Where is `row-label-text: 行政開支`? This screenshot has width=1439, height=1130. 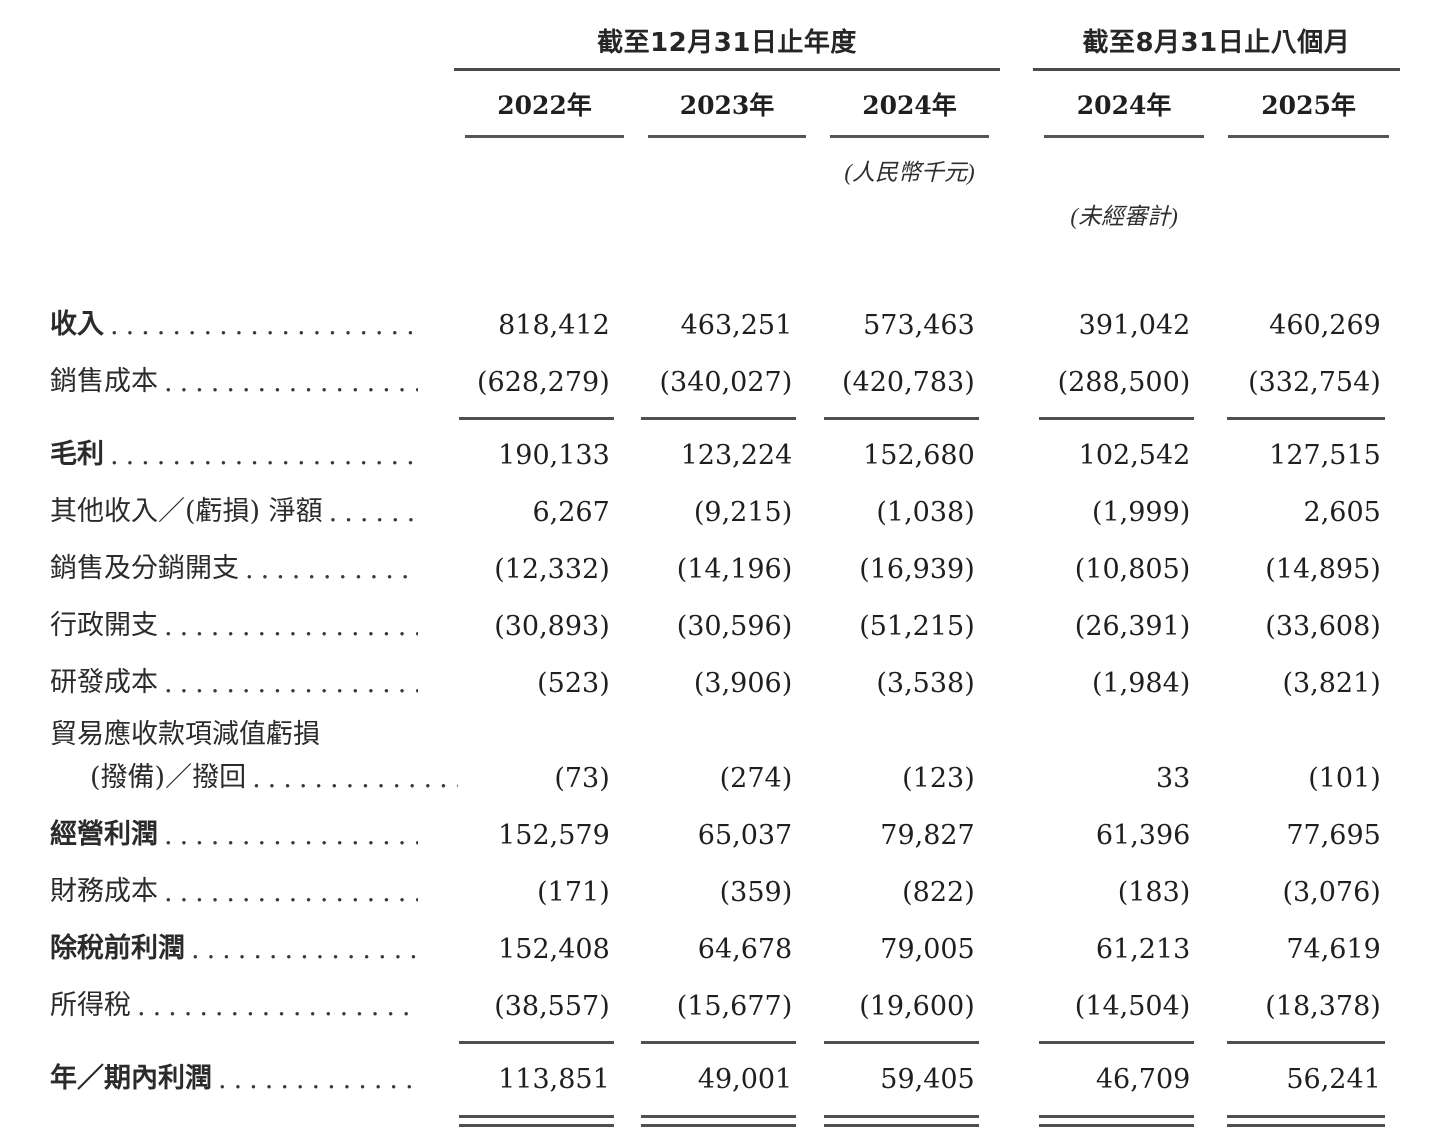
row-label-text: 行政開支 is located at coordinates (104, 625).